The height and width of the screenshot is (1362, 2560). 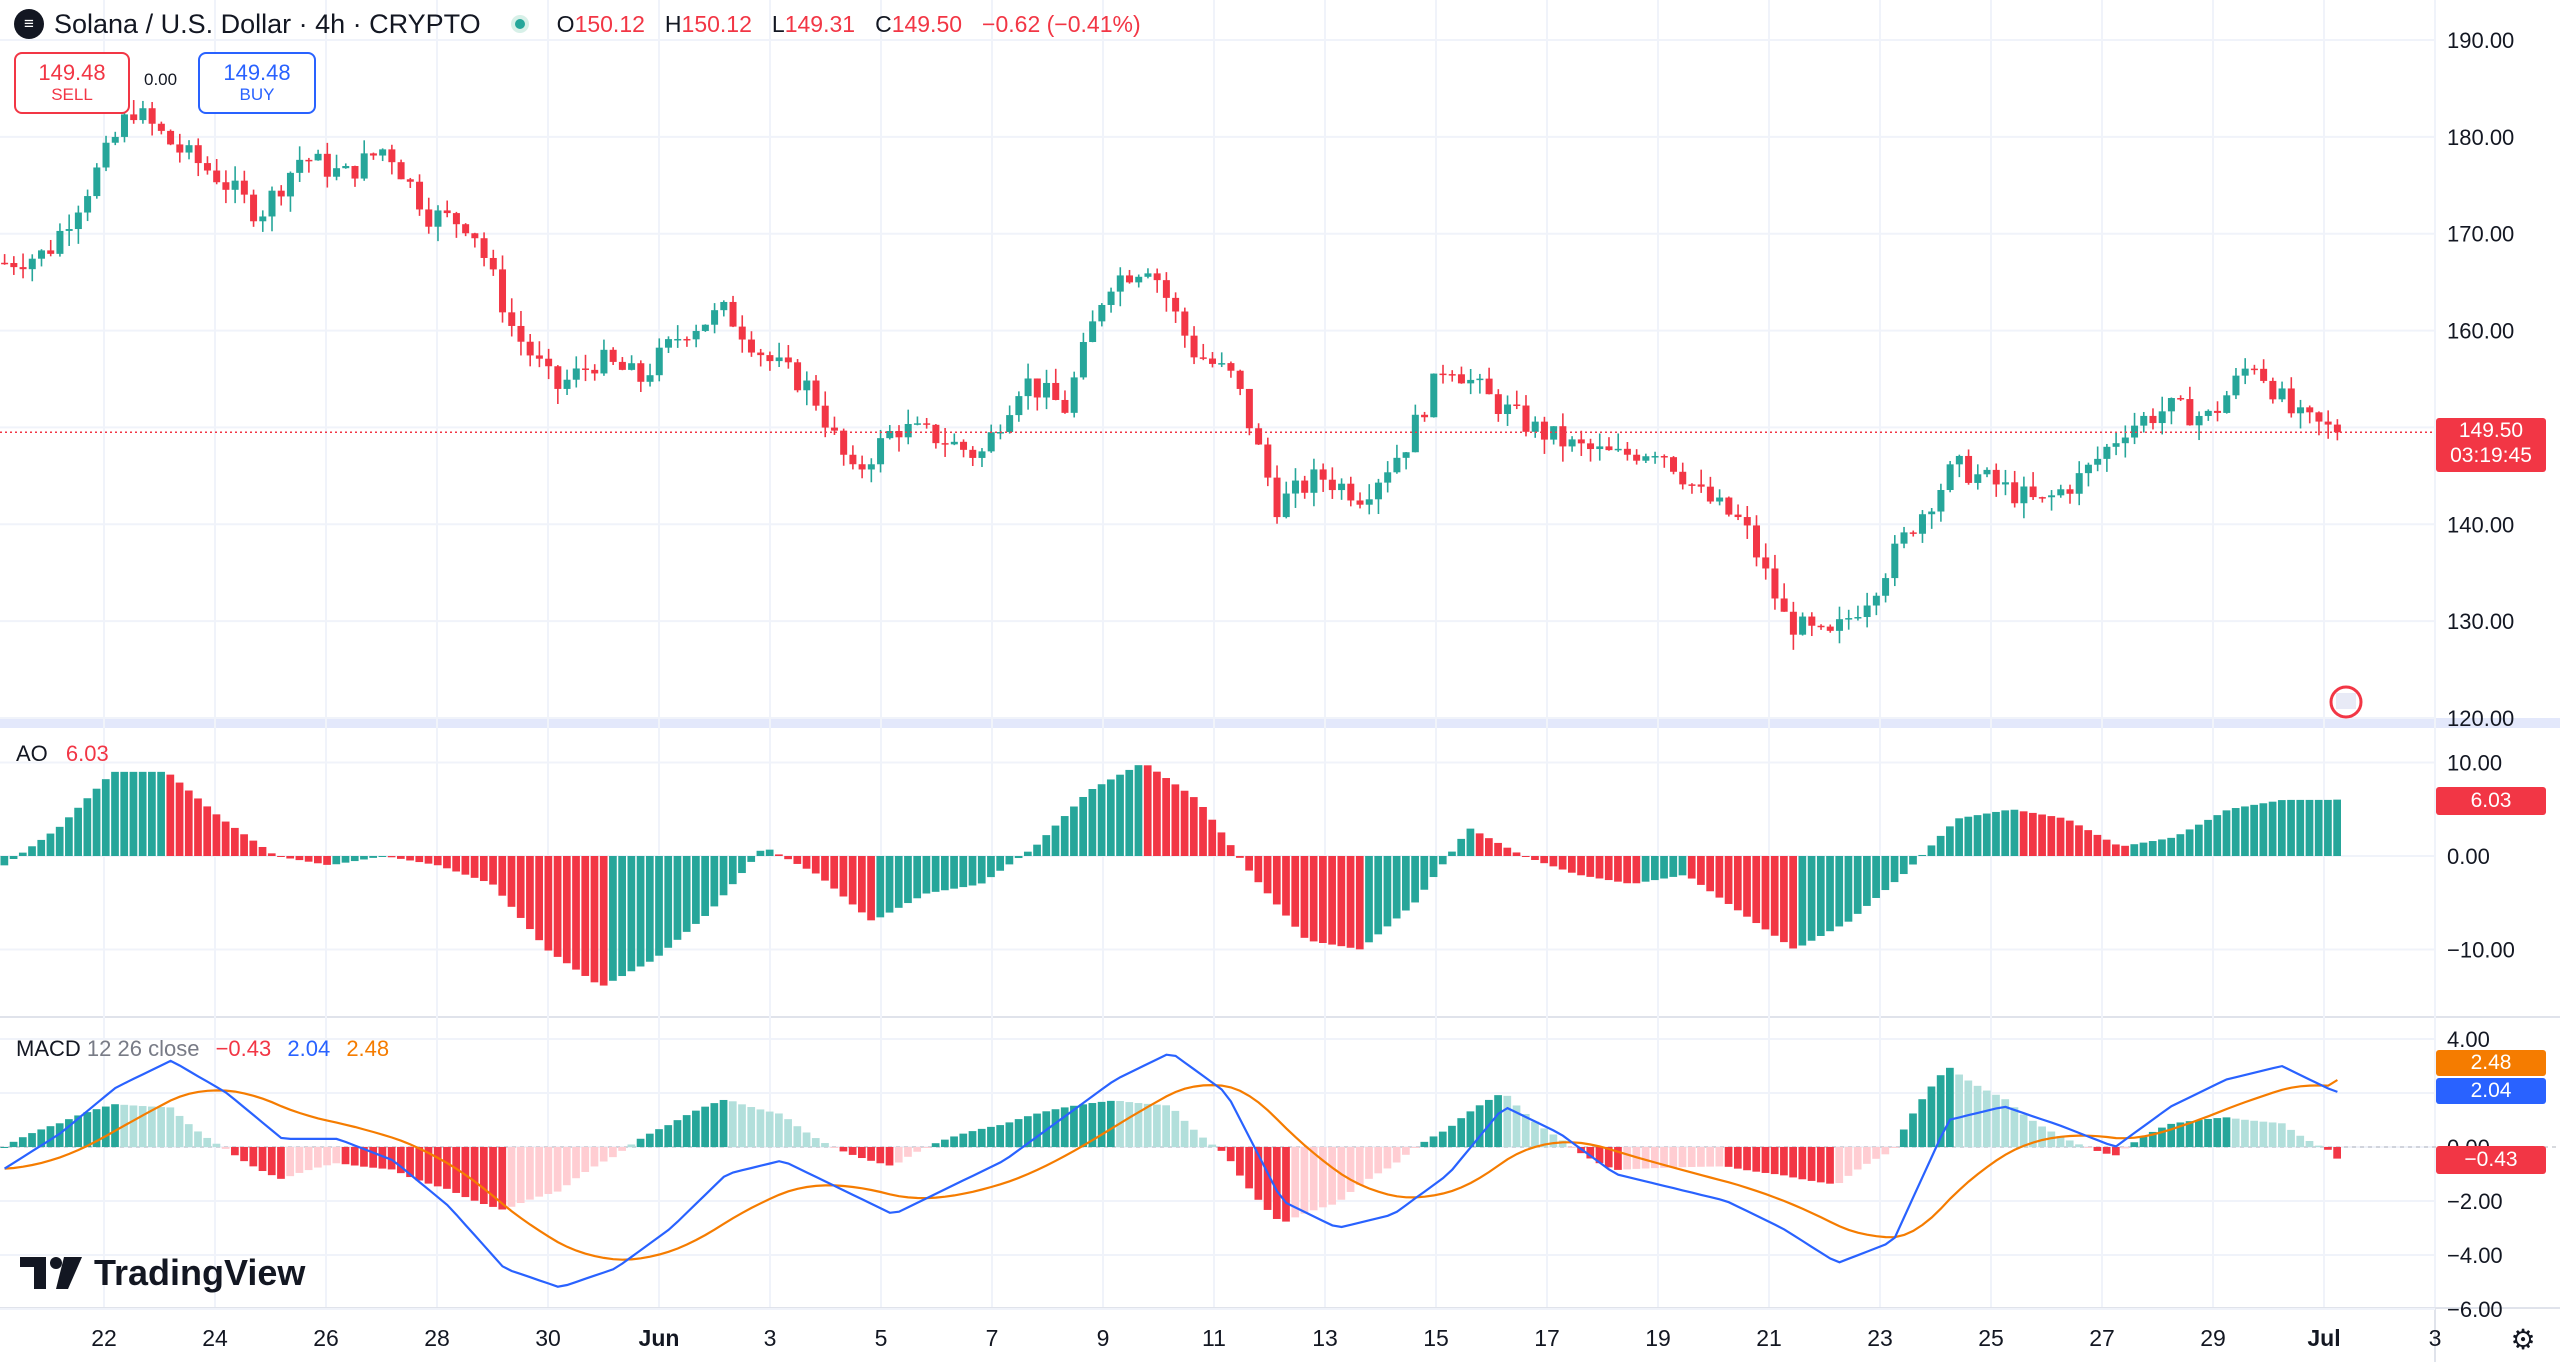 I want to click on macd-tick-5: −6.00, so click(x=2475, y=1309).